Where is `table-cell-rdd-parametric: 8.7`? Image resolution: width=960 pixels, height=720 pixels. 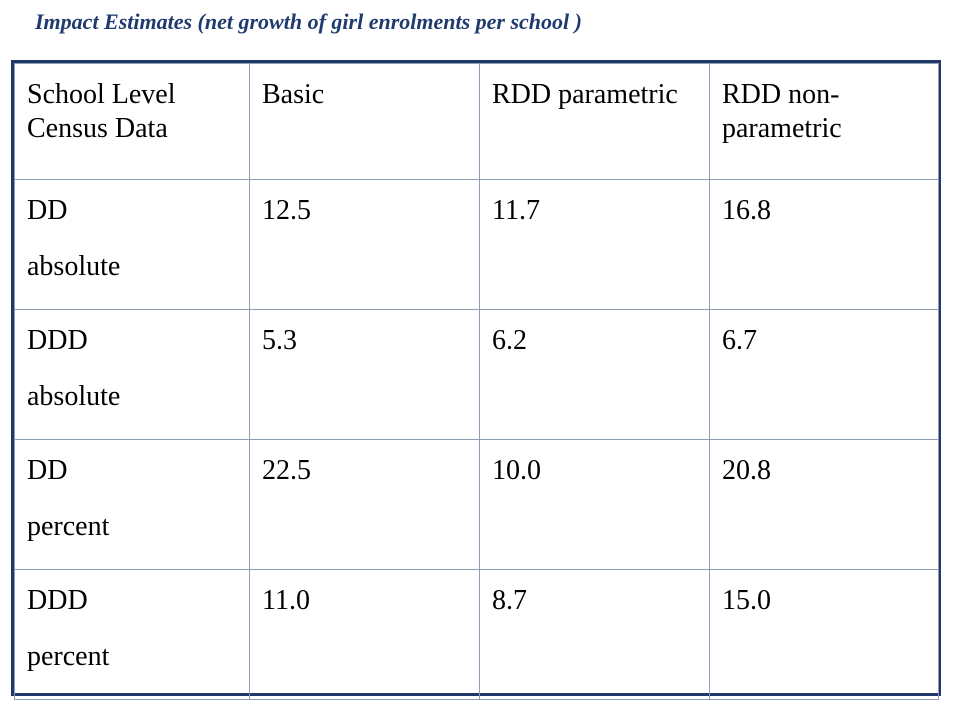 table-cell-rdd-parametric: 8.7 is located at coordinates (594, 634).